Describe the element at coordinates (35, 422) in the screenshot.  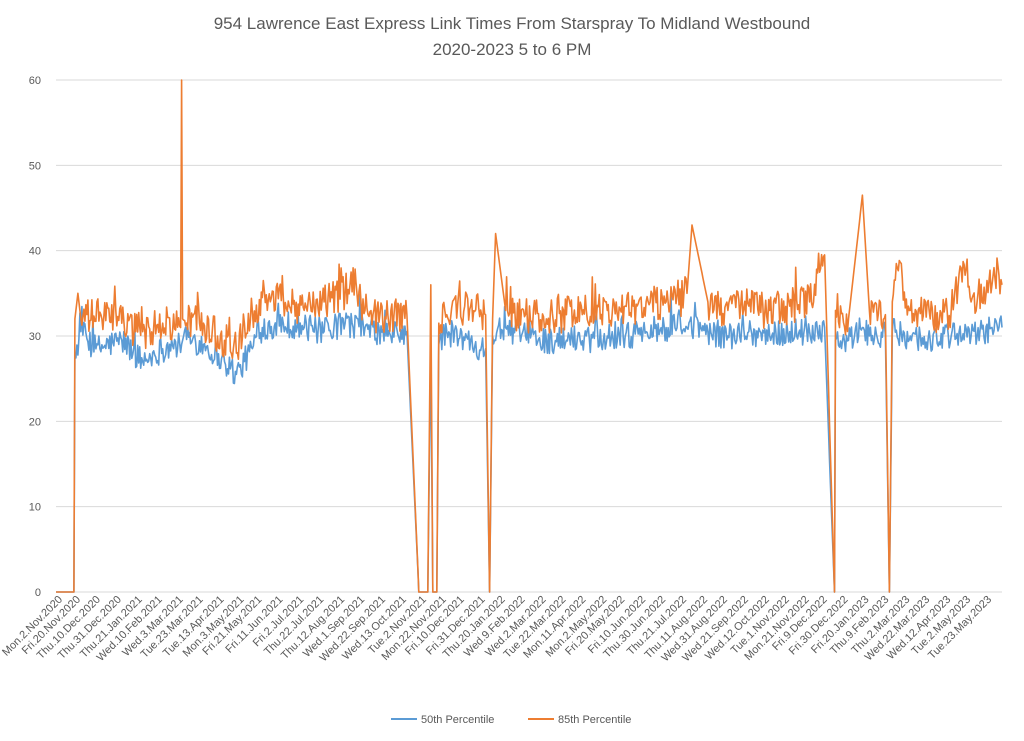
I see `y-tick-label: 20` at that location.